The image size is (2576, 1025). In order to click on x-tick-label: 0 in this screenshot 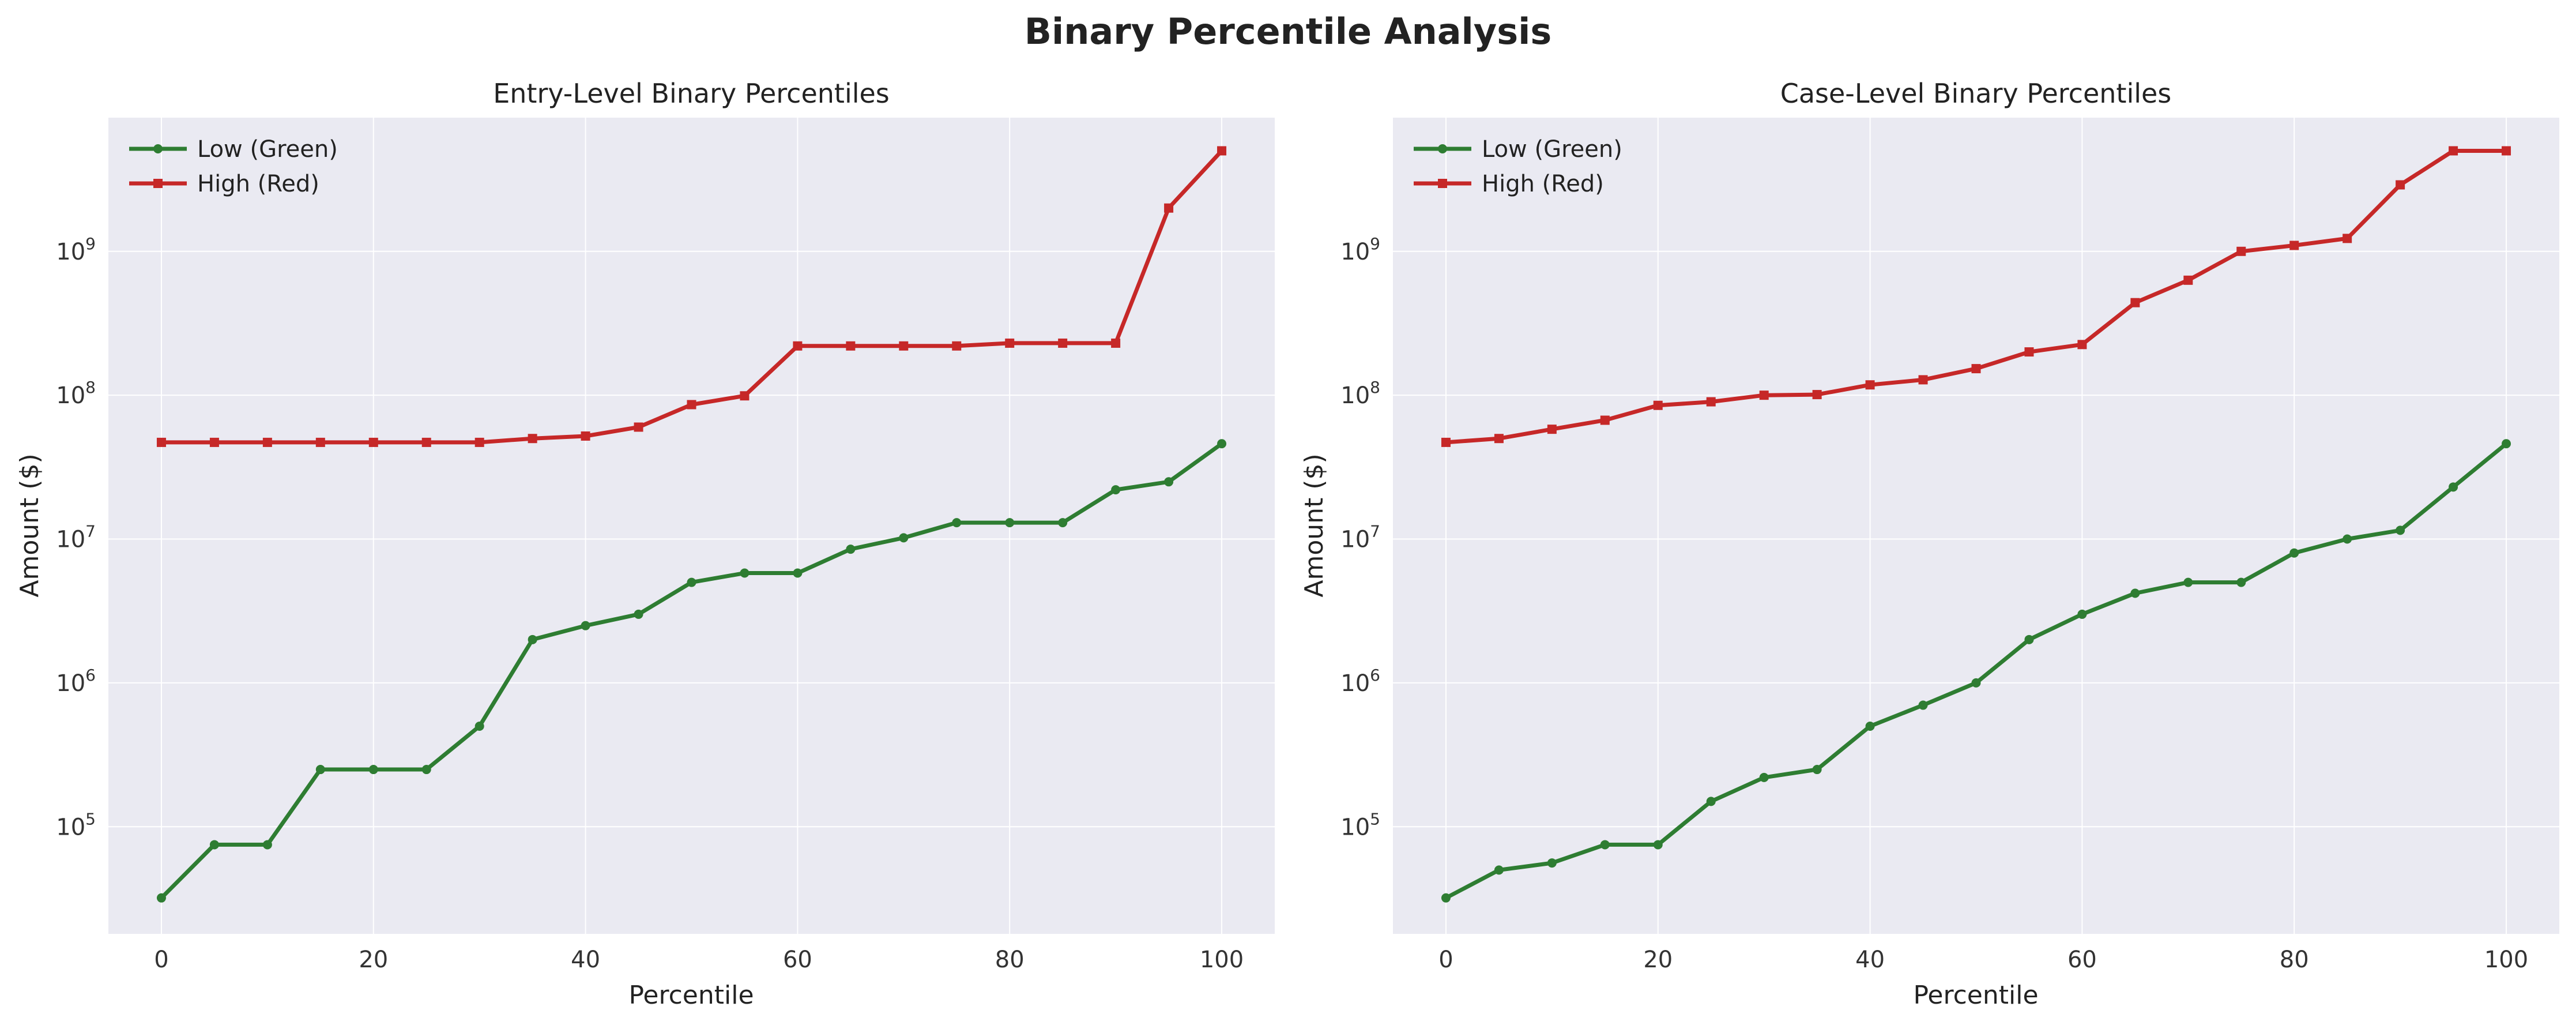, I will do `click(1445, 960)`.